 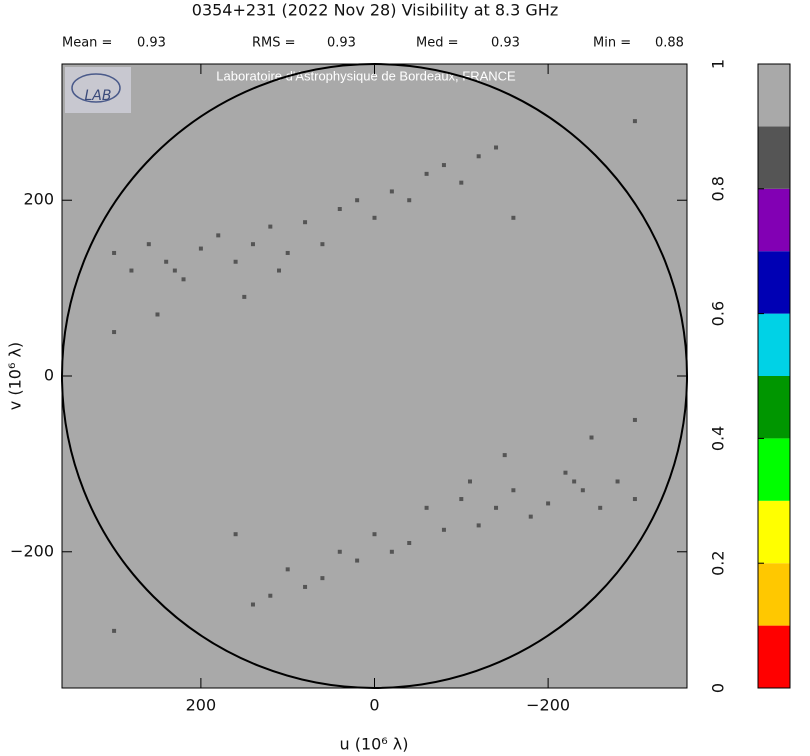 What do you see at coordinates (373, 744) in the screenshot?
I see `x-axis-label: u (10⁶ λ)` at bounding box center [373, 744].